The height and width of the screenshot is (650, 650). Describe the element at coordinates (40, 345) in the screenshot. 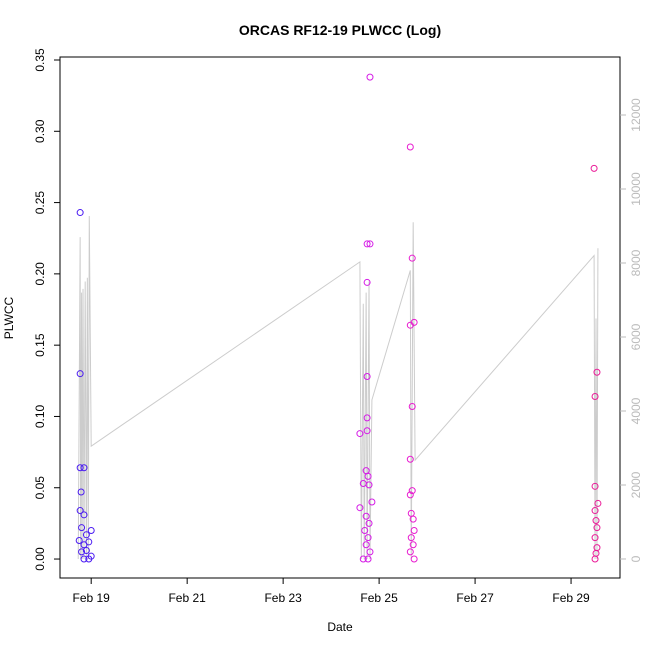

I see `y-tick-label: 0.15` at that location.